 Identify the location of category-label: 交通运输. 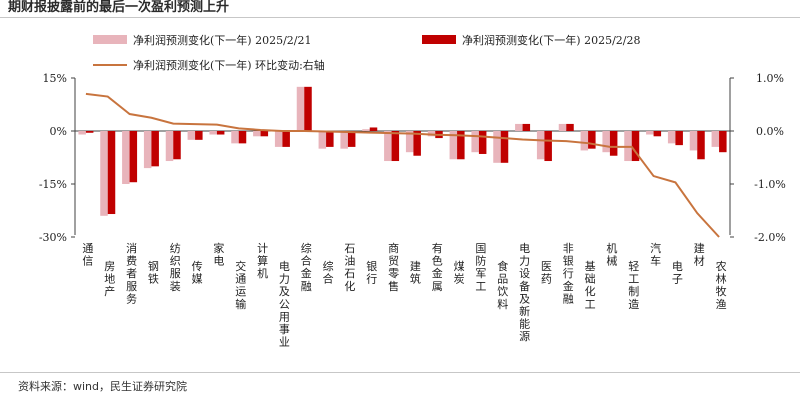
(240, 285).